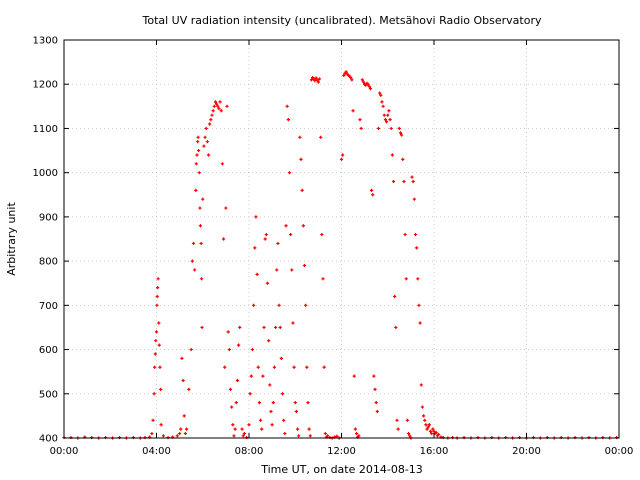  Describe the element at coordinates (45, 85) in the screenshot. I see `y-tick-label: 1200` at that location.